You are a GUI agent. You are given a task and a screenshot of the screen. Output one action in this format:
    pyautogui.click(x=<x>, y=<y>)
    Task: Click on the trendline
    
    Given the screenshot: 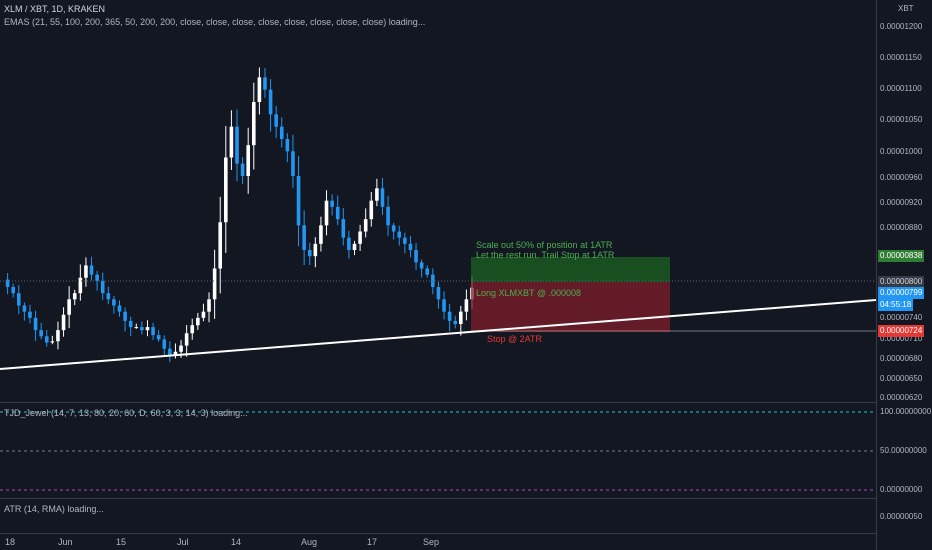 What is the action you would take?
    pyautogui.click(x=438, y=334)
    